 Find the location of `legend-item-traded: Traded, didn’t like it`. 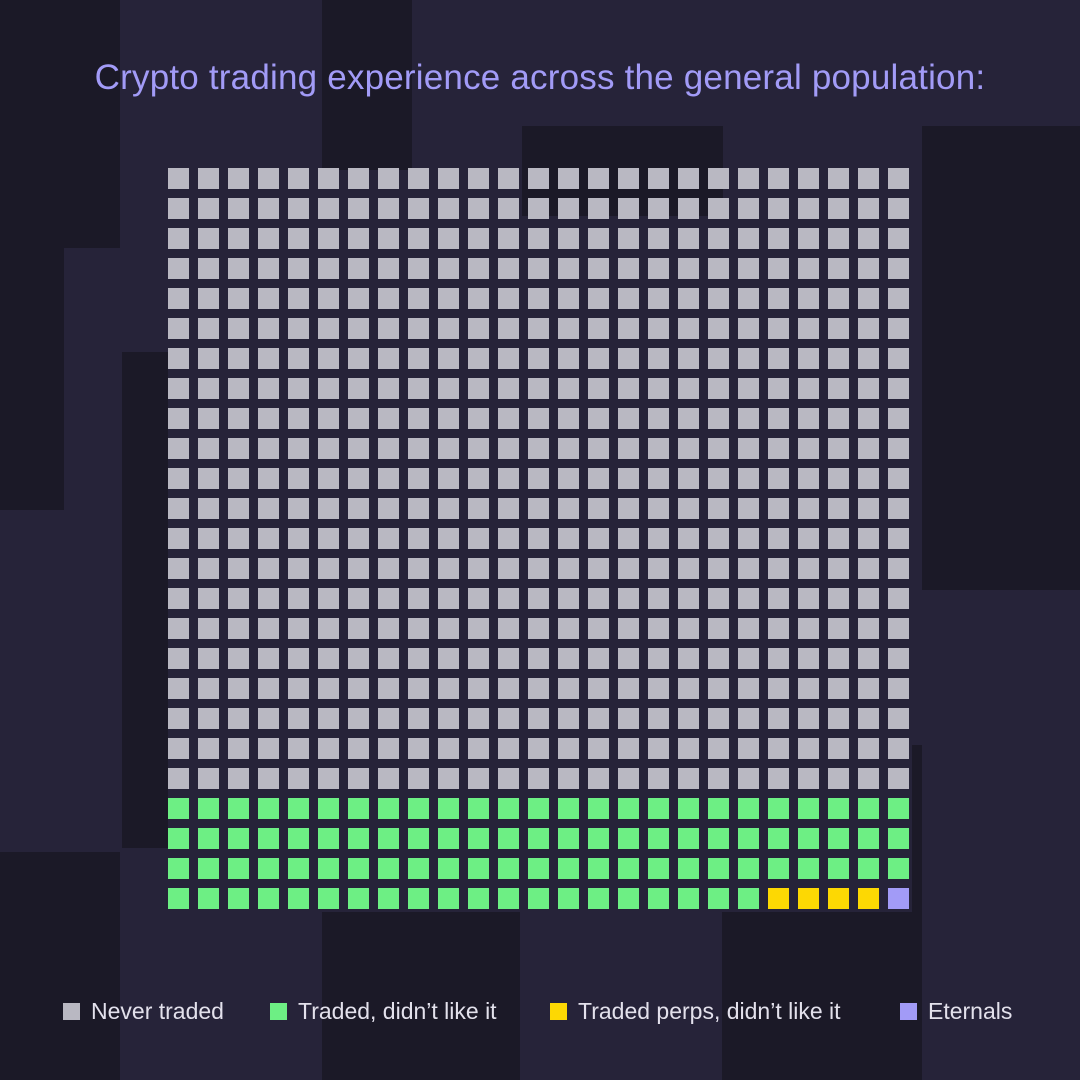

legend-item-traded: Traded, didn’t like it is located at coordinates (383, 1011).